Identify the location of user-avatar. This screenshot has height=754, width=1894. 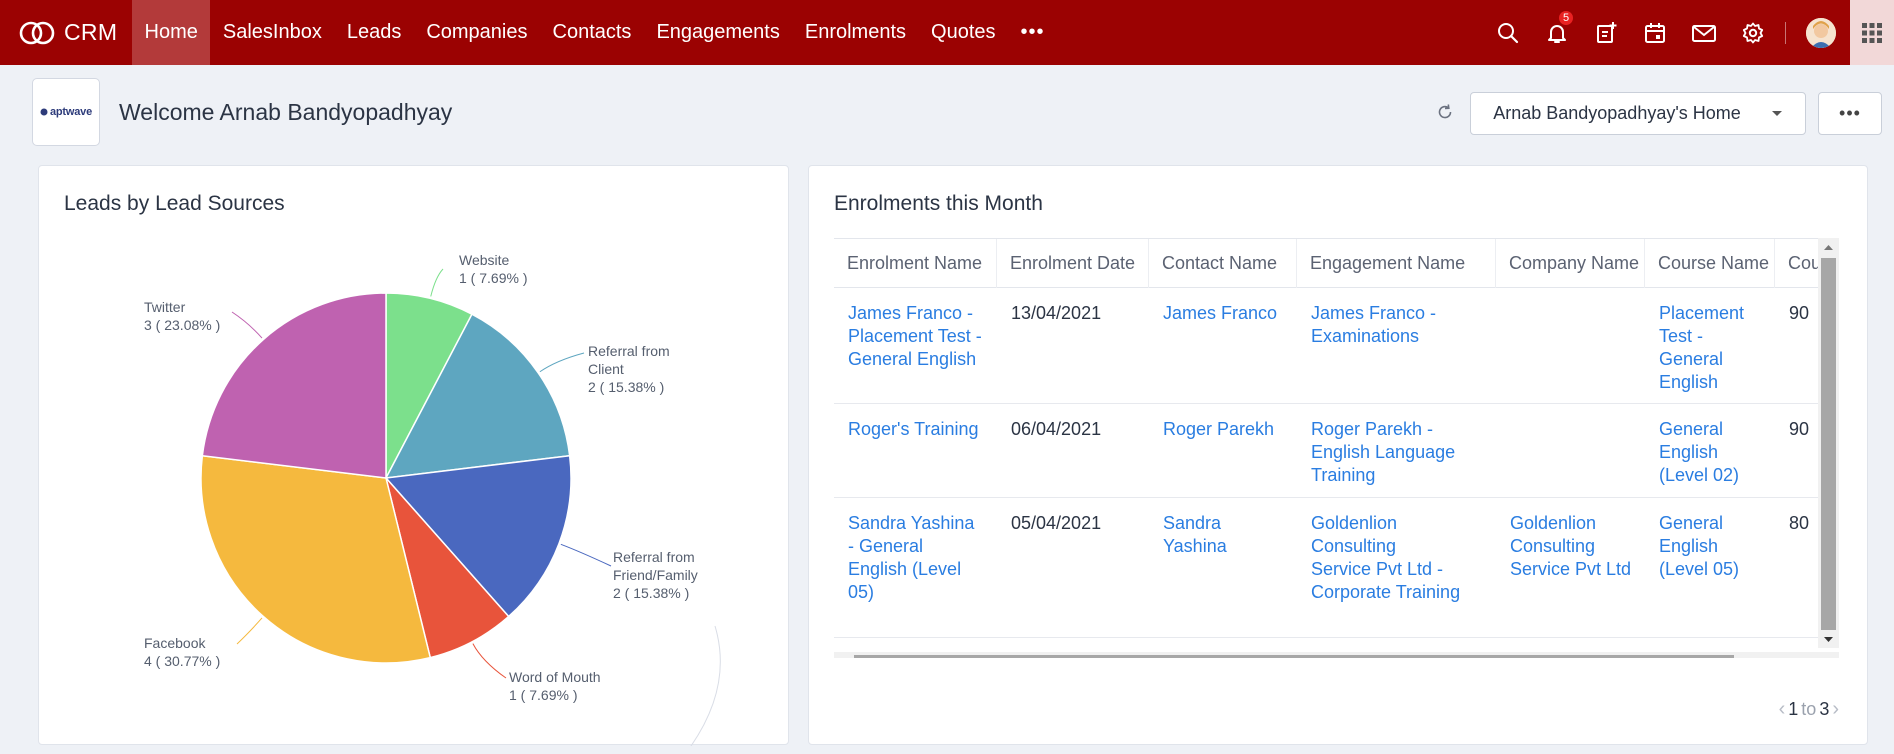
(1821, 32).